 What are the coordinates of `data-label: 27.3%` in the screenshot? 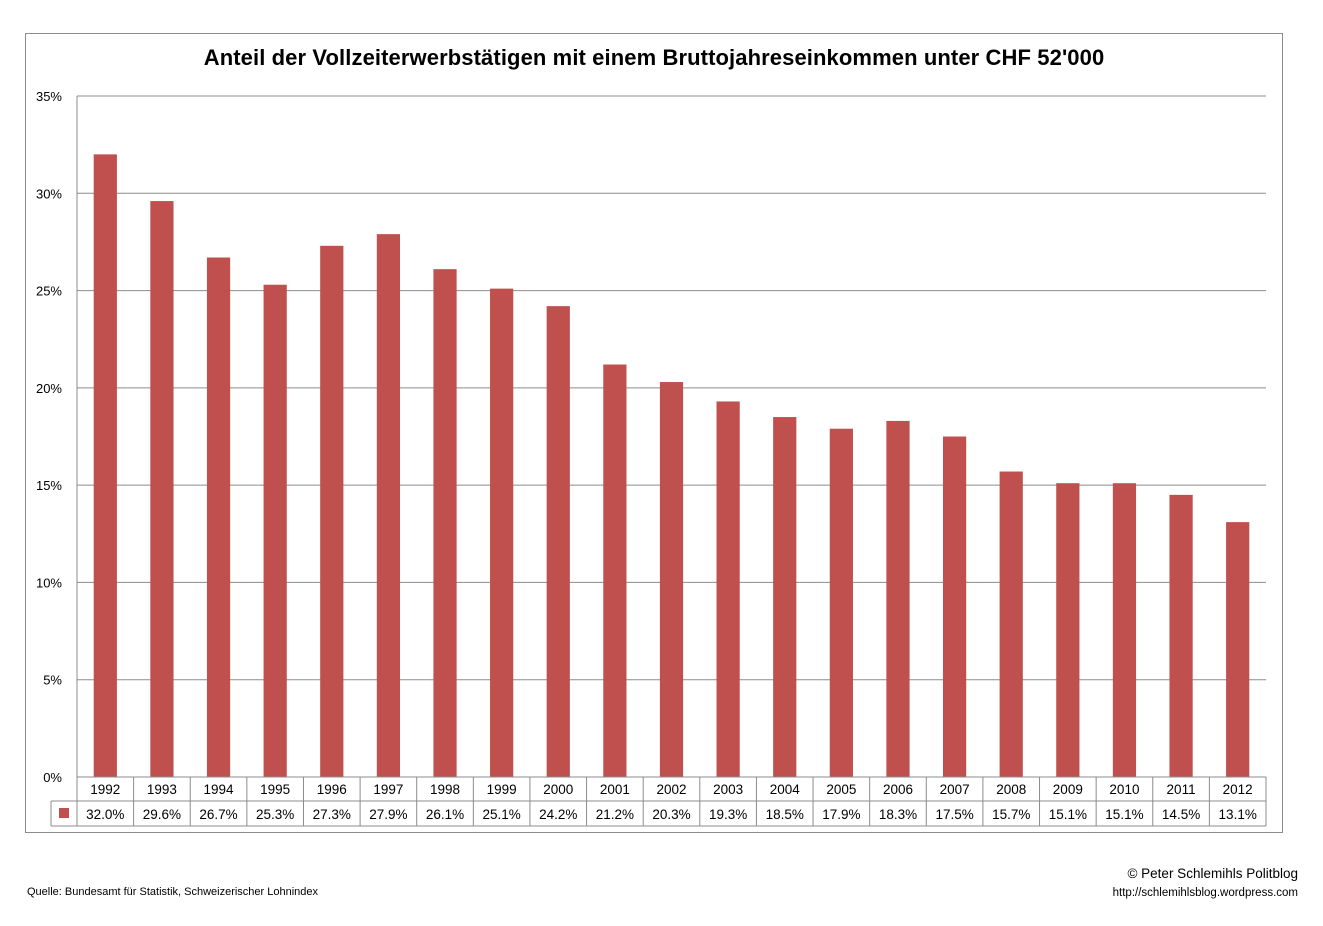 It's located at (332, 814).